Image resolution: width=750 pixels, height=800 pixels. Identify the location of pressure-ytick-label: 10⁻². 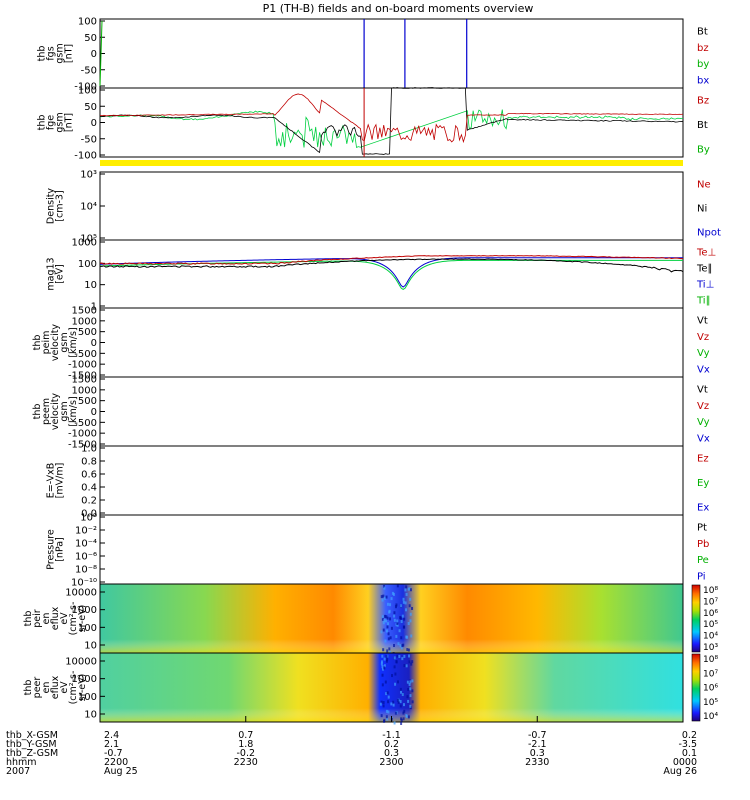
(86, 531).